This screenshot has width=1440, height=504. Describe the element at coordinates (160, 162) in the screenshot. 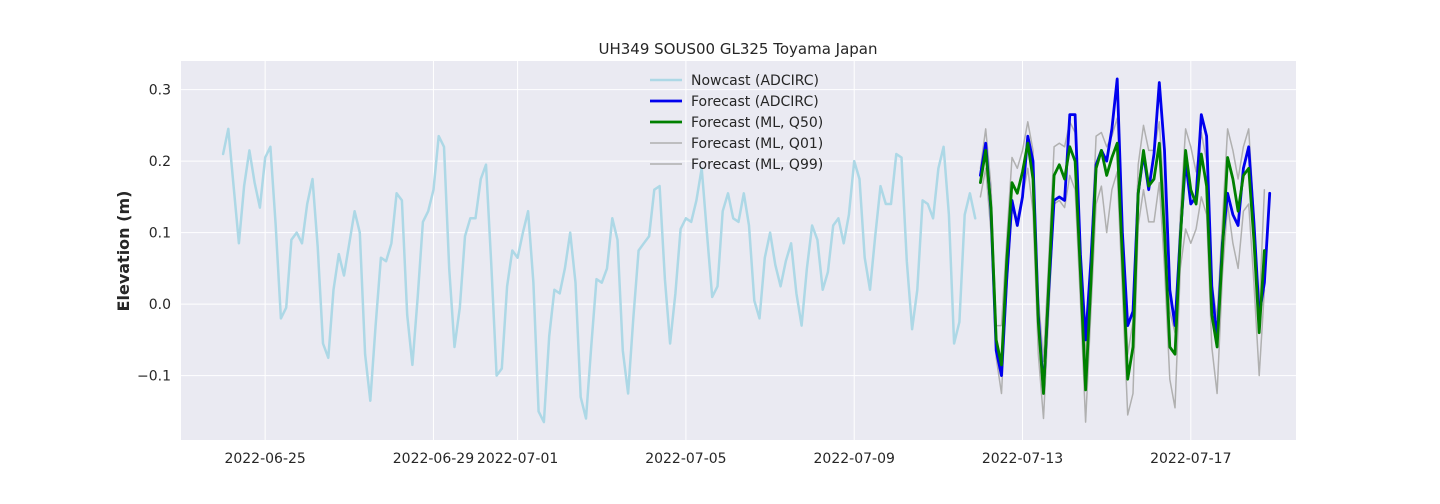

I see `y-tick-label: 0.2` at that location.